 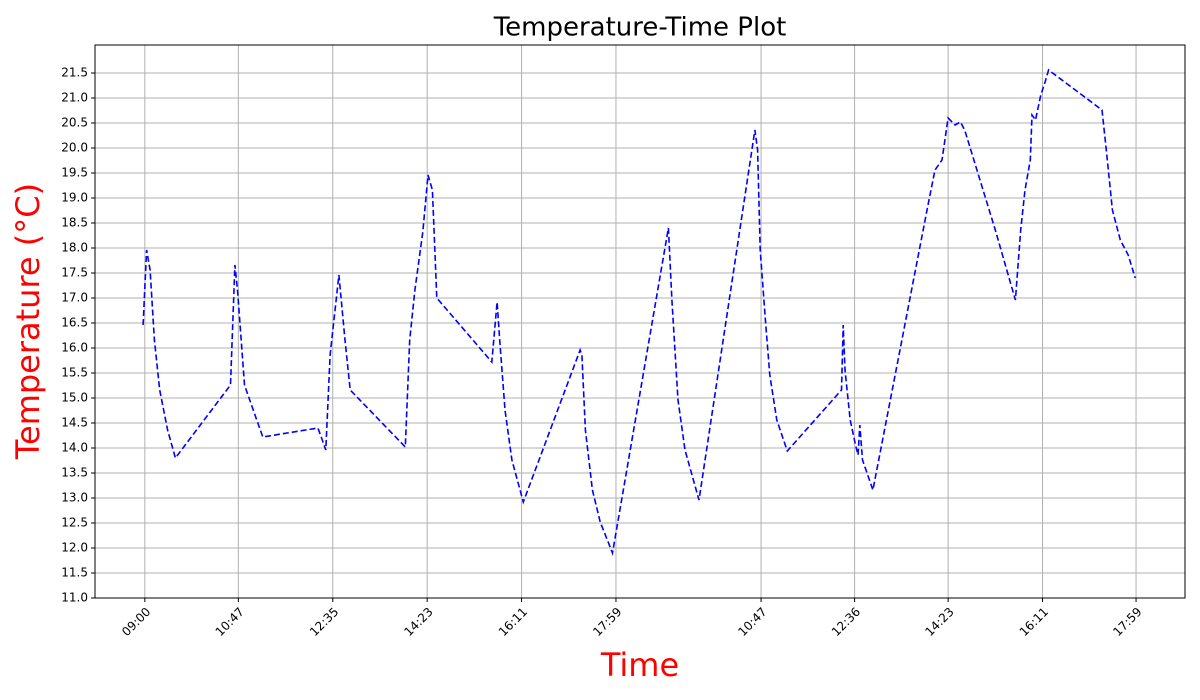 What do you see at coordinates (74, 248) in the screenshot?
I see `y-tick-label: 18.0` at bounding box center [74, 248].